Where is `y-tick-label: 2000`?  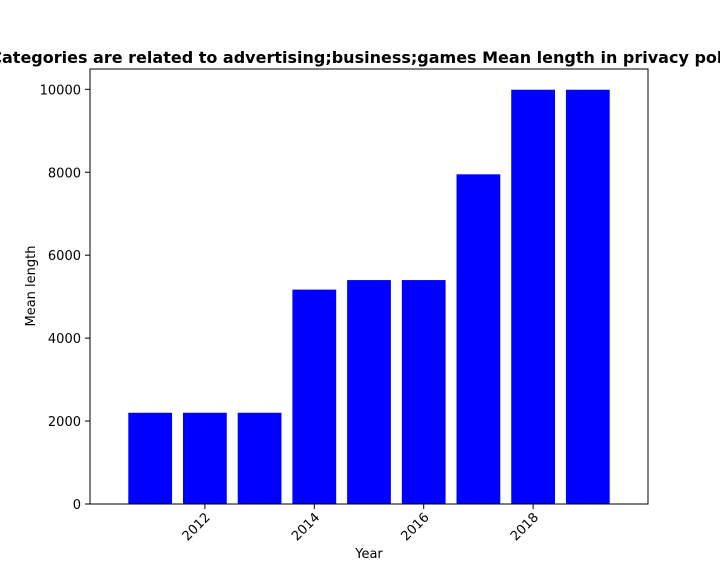
y-tick-label: 2000 is located at coordinates (64, 422).